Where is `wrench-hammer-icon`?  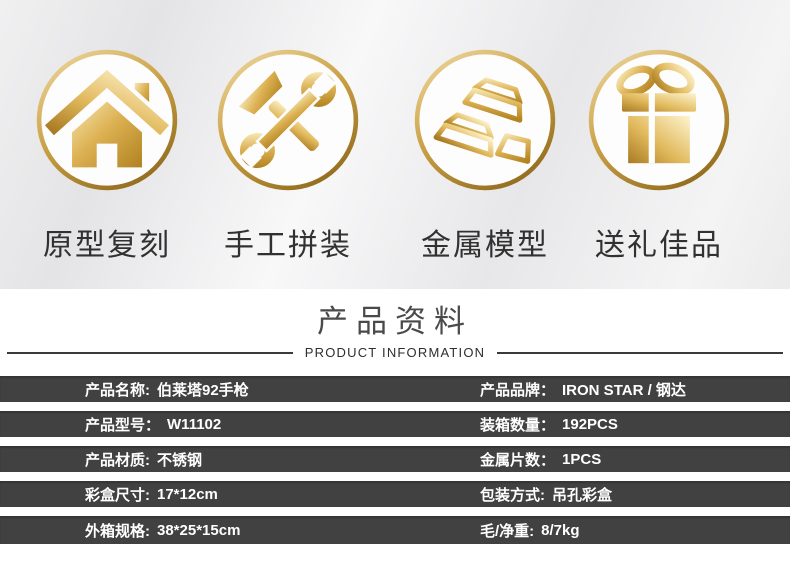
wrench-hammer-icon is located at coordinates (288, 120).